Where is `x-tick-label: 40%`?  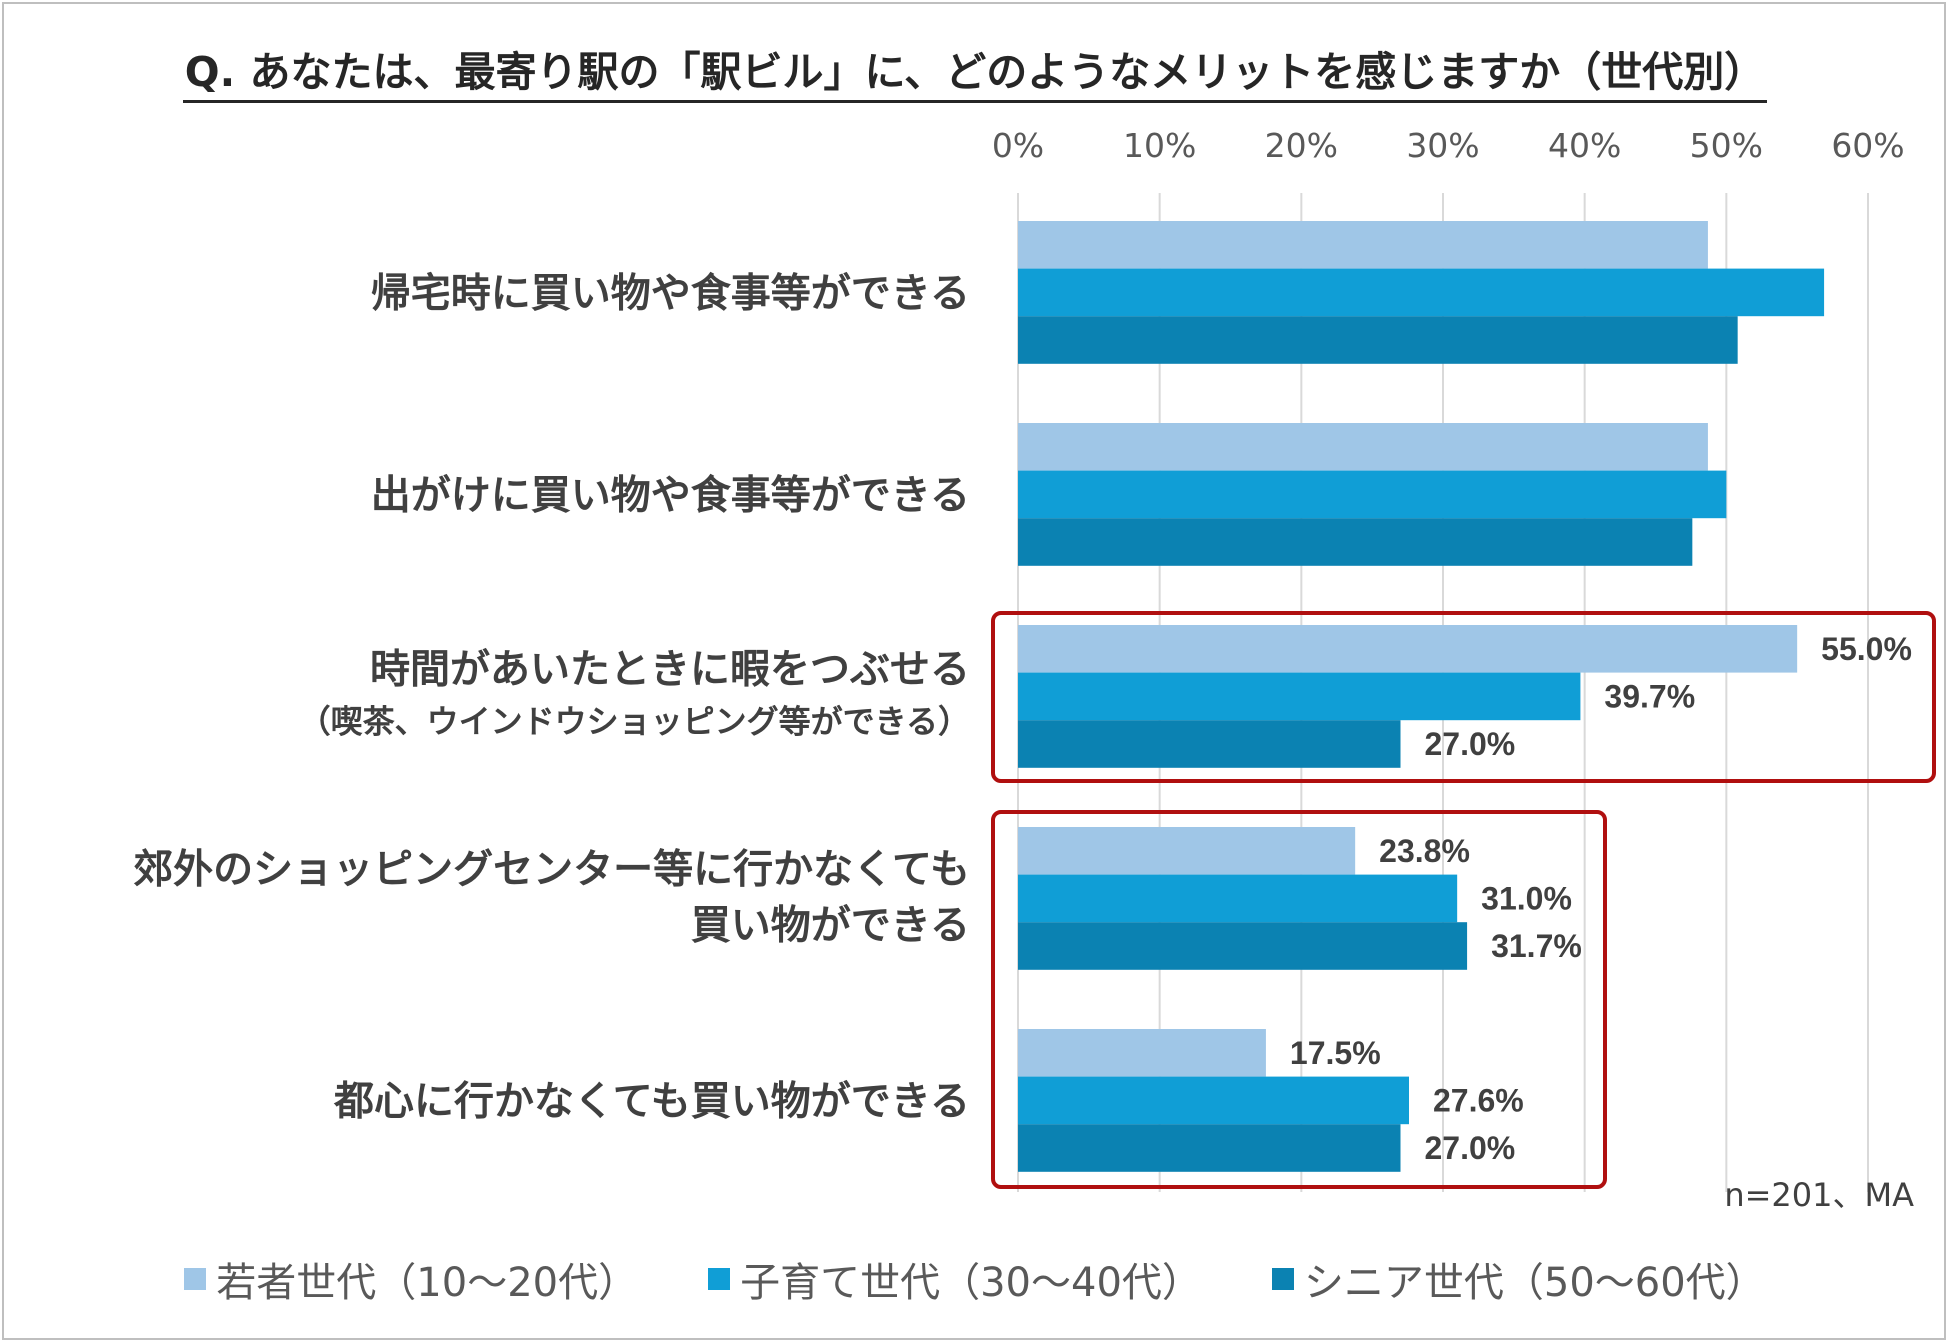
x-tick-label: 40% is located at coordinates (1584, 145).